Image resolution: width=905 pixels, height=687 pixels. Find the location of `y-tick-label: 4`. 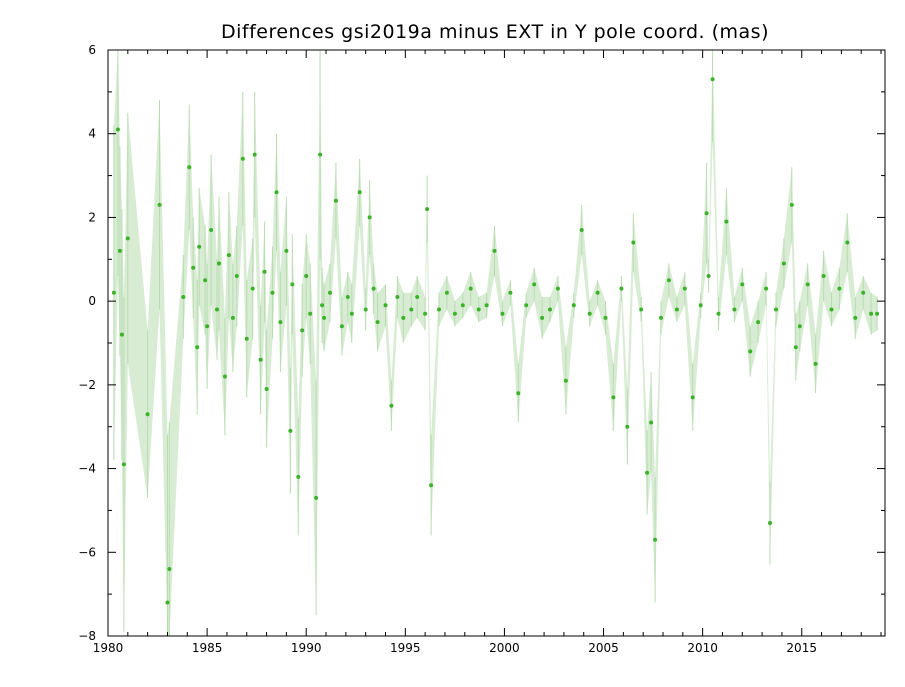

y-tick-label: 4 is located at coordinates (92, 134).